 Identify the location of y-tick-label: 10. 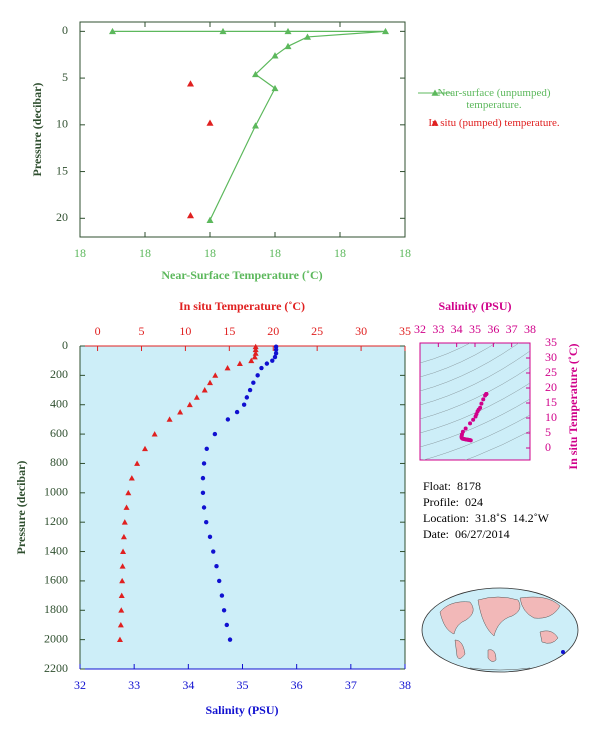
(62, 124).